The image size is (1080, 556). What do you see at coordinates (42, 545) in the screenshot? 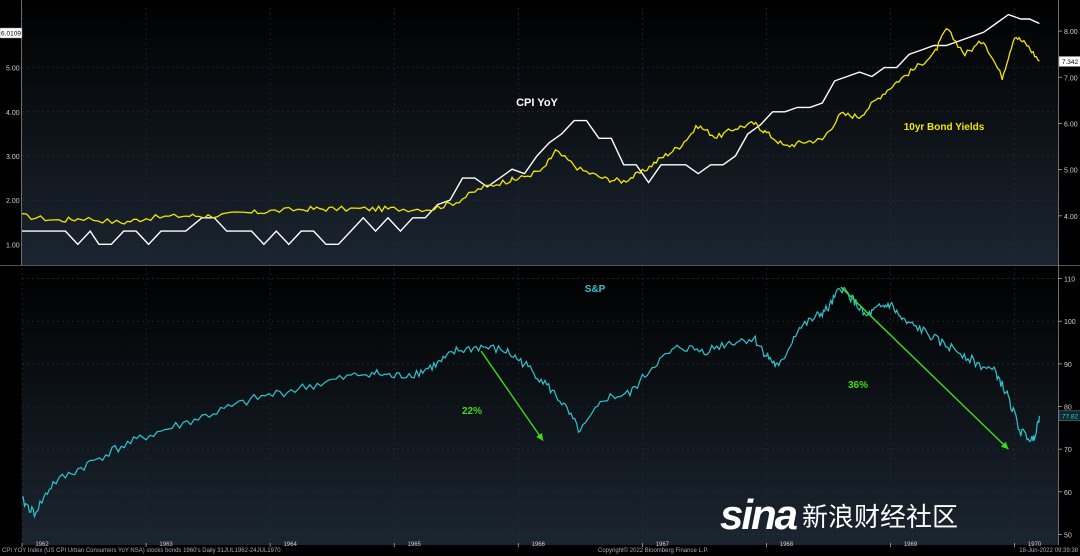
I see `x-tick-label: 1962` at bounding box center [42, 545].